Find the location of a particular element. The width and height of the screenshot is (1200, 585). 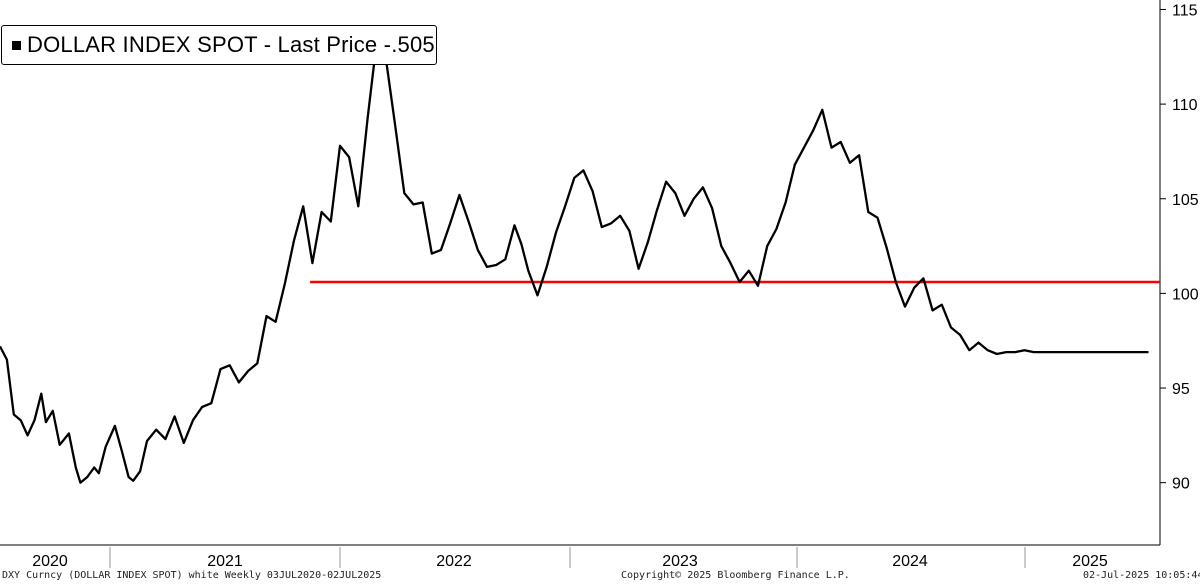

y-tick-label: 90 is located at coordinates (1181, 484).